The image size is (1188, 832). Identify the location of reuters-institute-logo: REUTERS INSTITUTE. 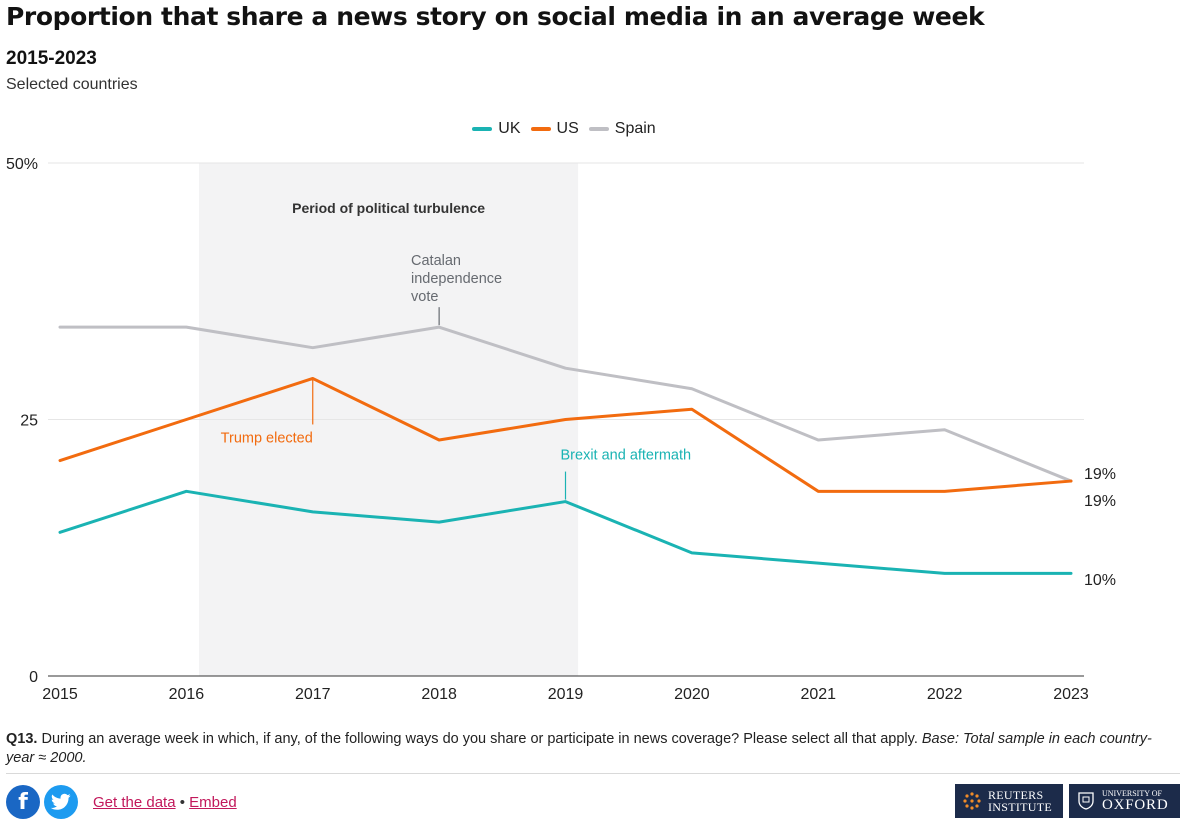
(1009, 801).